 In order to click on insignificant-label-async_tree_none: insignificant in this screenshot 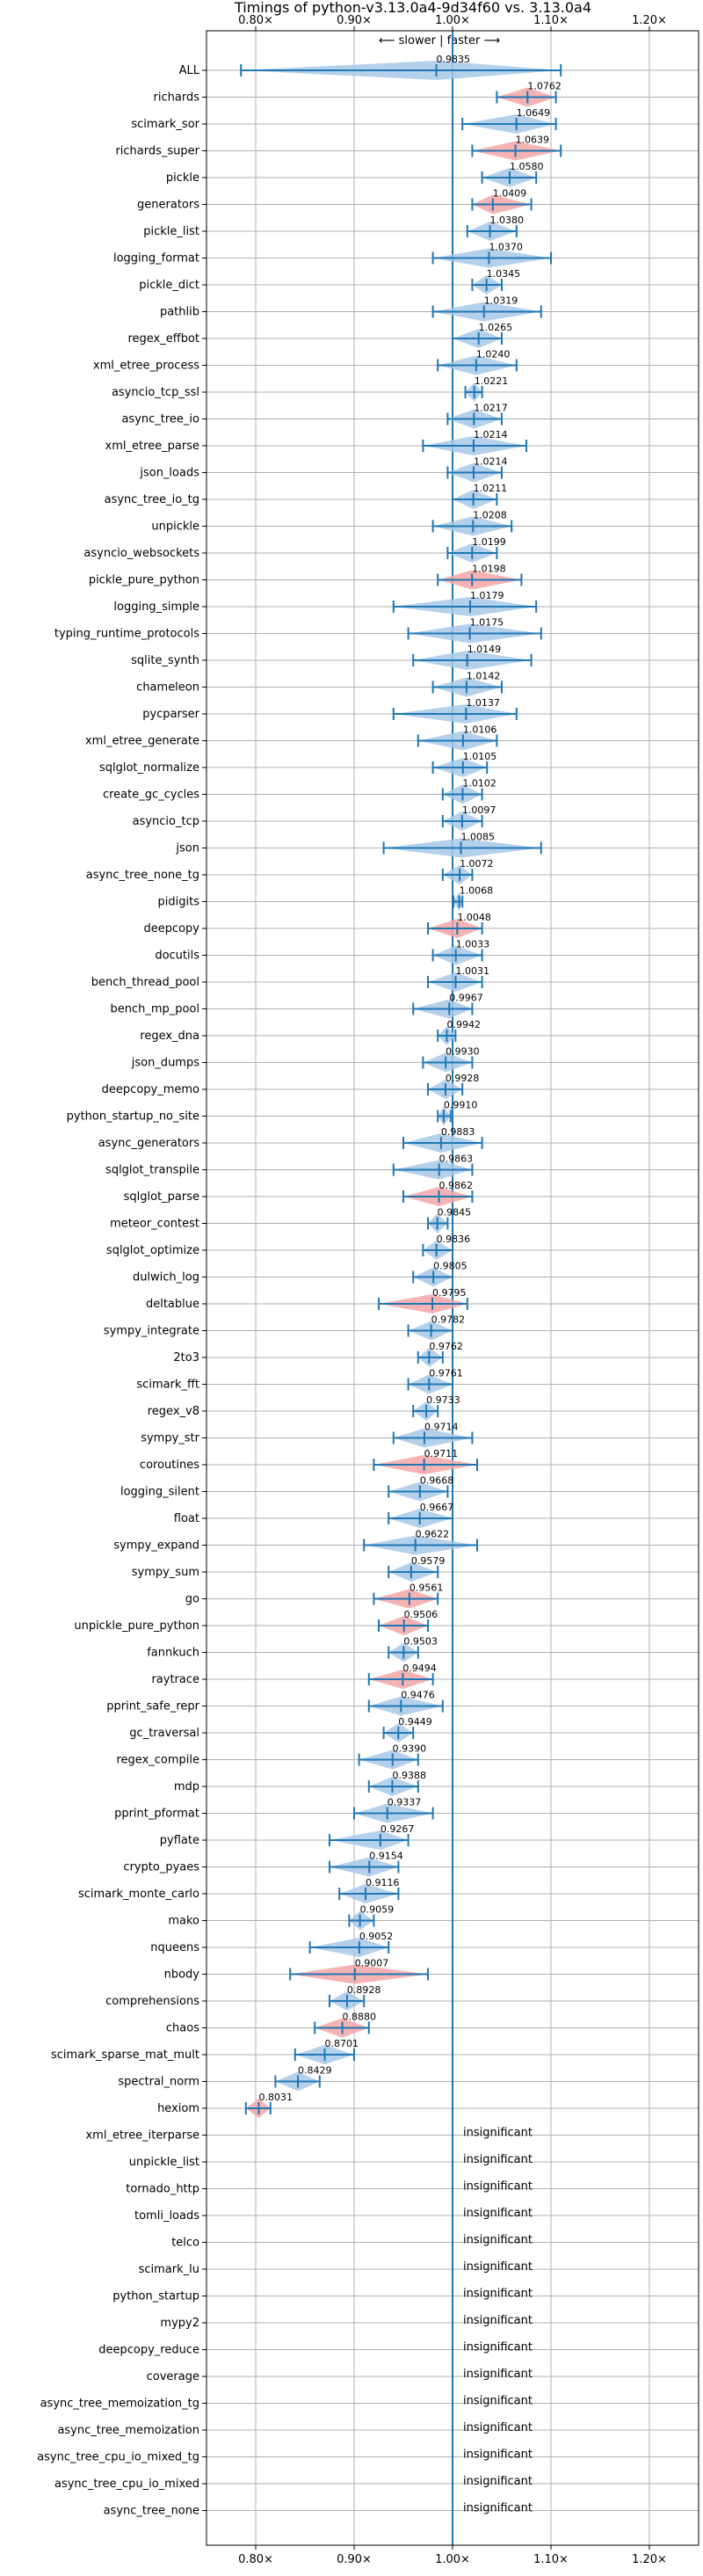, I will do `click(498, 2508)`.